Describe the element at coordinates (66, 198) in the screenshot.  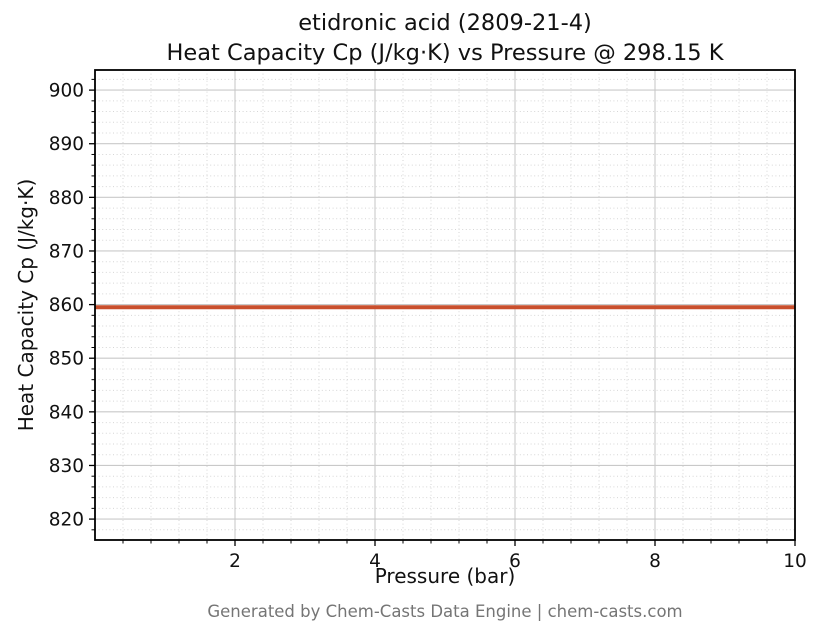
I see `y-tick-label: 880` at that location.